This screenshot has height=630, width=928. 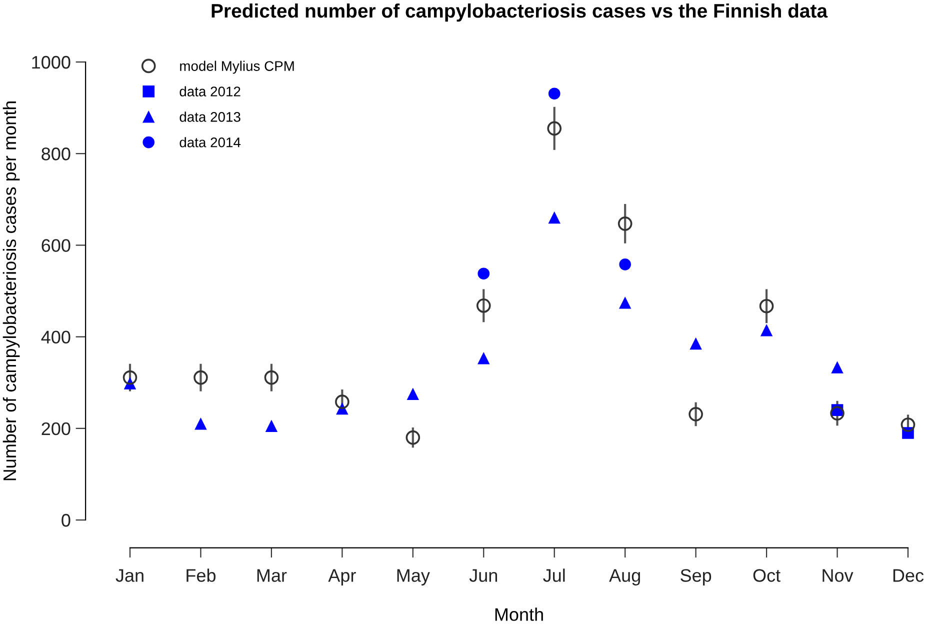 What do you see at coordinates (838, 575) in the screenshot?
I see `x-tick-label: Nov` at bounding box center [838, 575].